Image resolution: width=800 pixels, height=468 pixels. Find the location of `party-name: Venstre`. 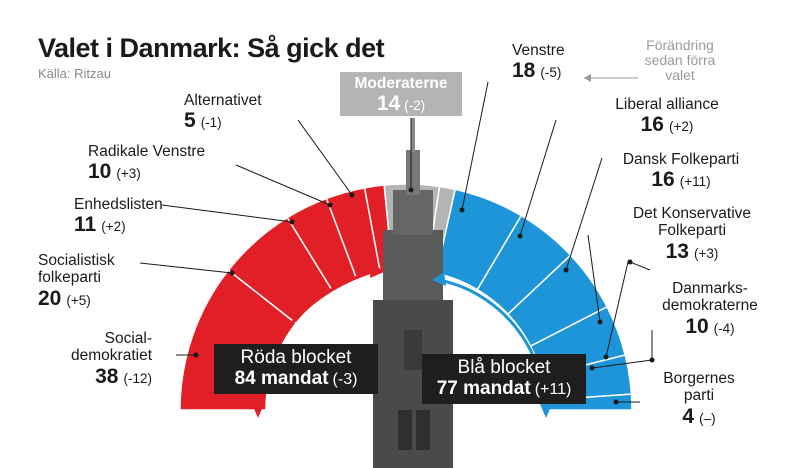

party-name: Venstre is located at coordinates (538, 50).